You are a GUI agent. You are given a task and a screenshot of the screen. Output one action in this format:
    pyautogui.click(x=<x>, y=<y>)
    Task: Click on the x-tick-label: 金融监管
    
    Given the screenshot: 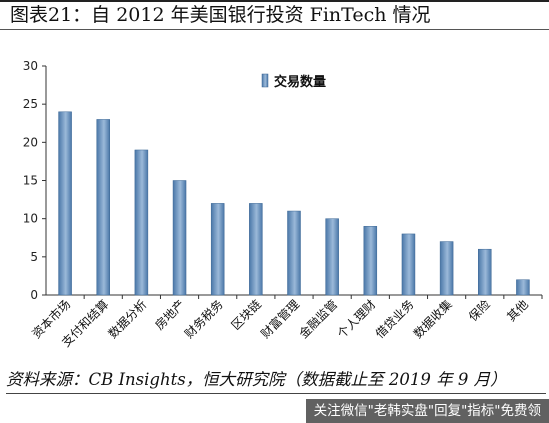 What is the action you would take?
    pyautogui.click(x=318, y=319)
    